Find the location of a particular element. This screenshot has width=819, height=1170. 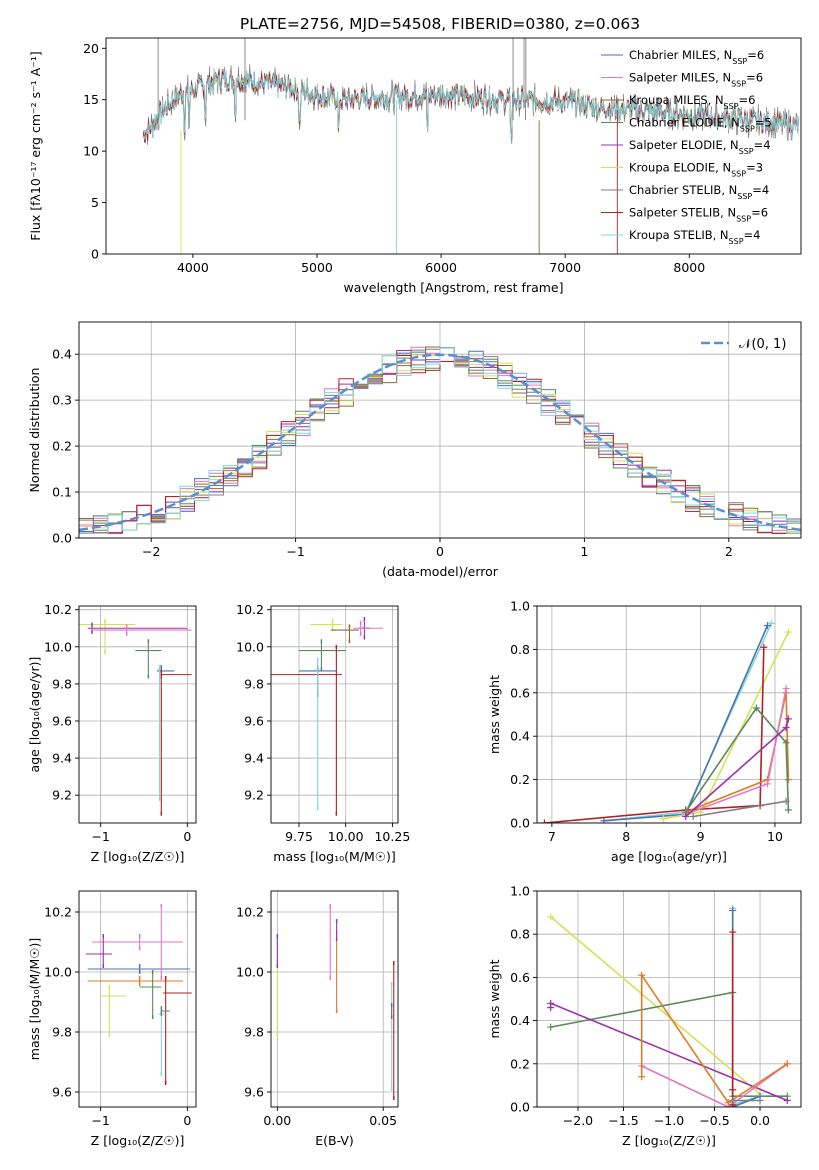

mass-vs-Z-marks is located at coordinates (138, 994).